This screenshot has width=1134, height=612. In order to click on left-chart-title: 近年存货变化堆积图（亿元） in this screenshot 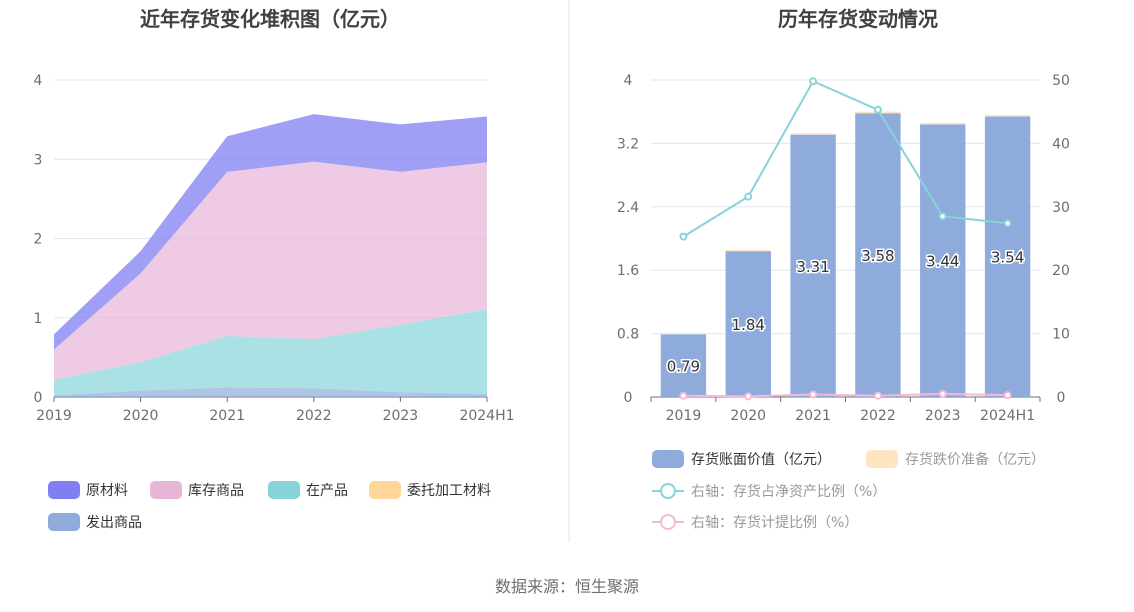, I will do `click(270, 19)`.